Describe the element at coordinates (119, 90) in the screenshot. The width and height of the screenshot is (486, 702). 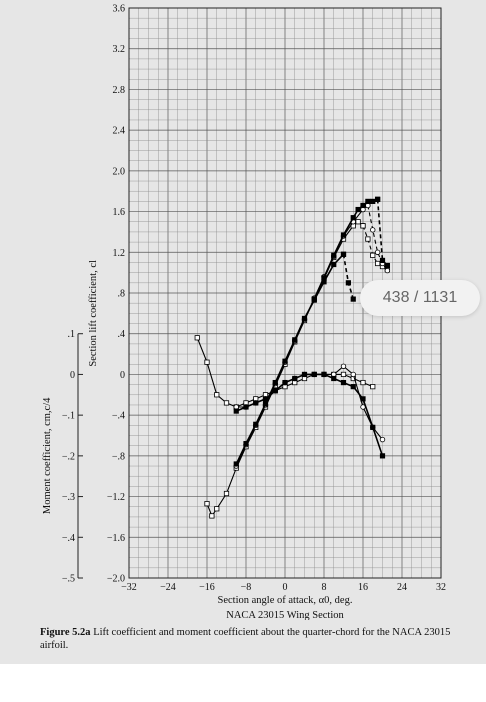
I see `y-tick-label: 2.8` at that location.